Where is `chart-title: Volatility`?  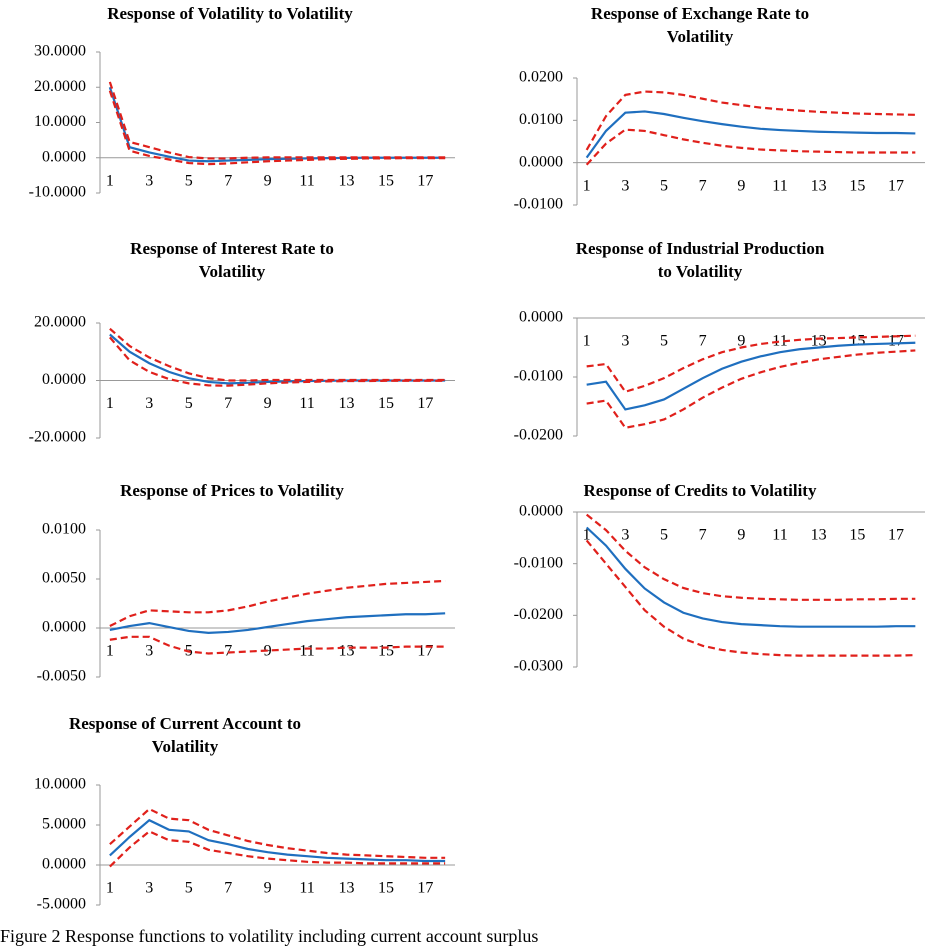
chart-title: Volatility is located at coordinates (185, 746).